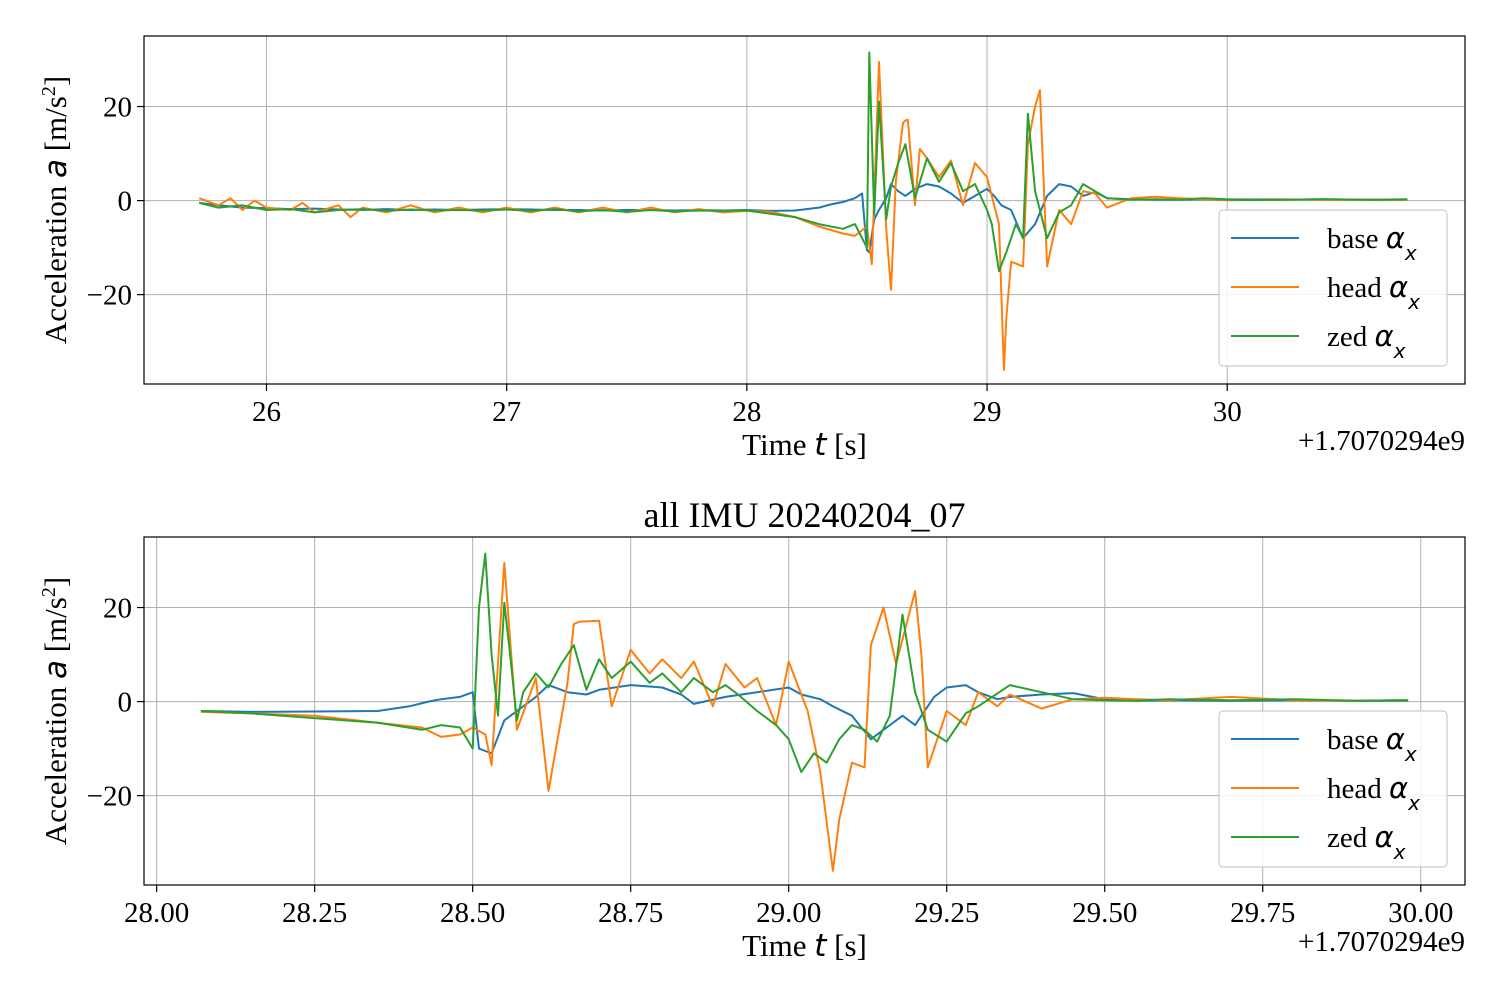 This screenshot has height=1000, width=1500. I want to click on chart-title: all IMU 20240204_07, so click(805, 515).